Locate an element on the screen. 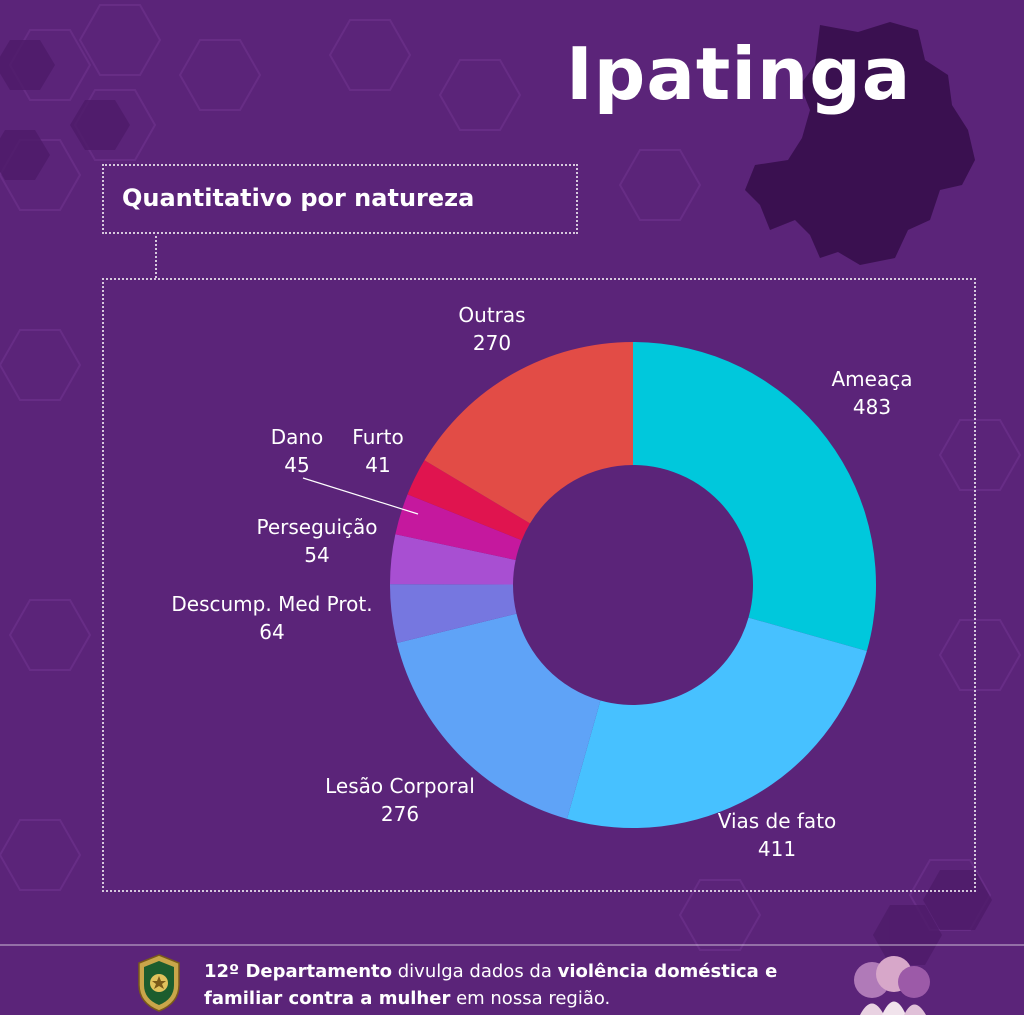  dano-leader-line is located at coordinates (360, 496).